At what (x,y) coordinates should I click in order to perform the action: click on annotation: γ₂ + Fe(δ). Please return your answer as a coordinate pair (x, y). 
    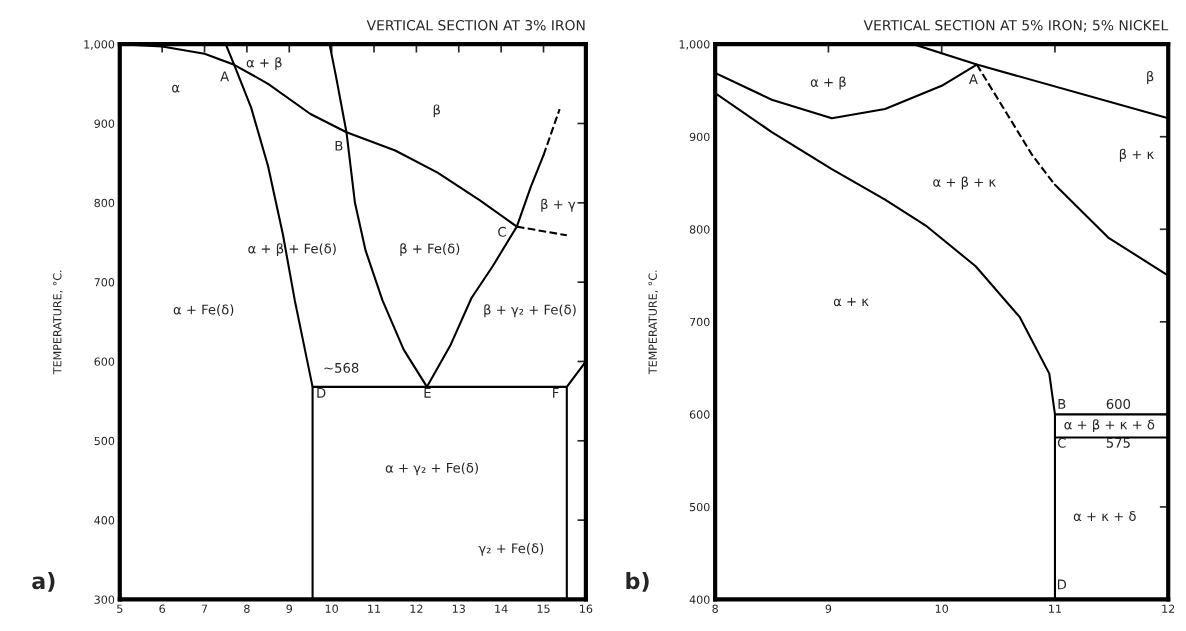
    Looking at the image, I should click on (511, 549).